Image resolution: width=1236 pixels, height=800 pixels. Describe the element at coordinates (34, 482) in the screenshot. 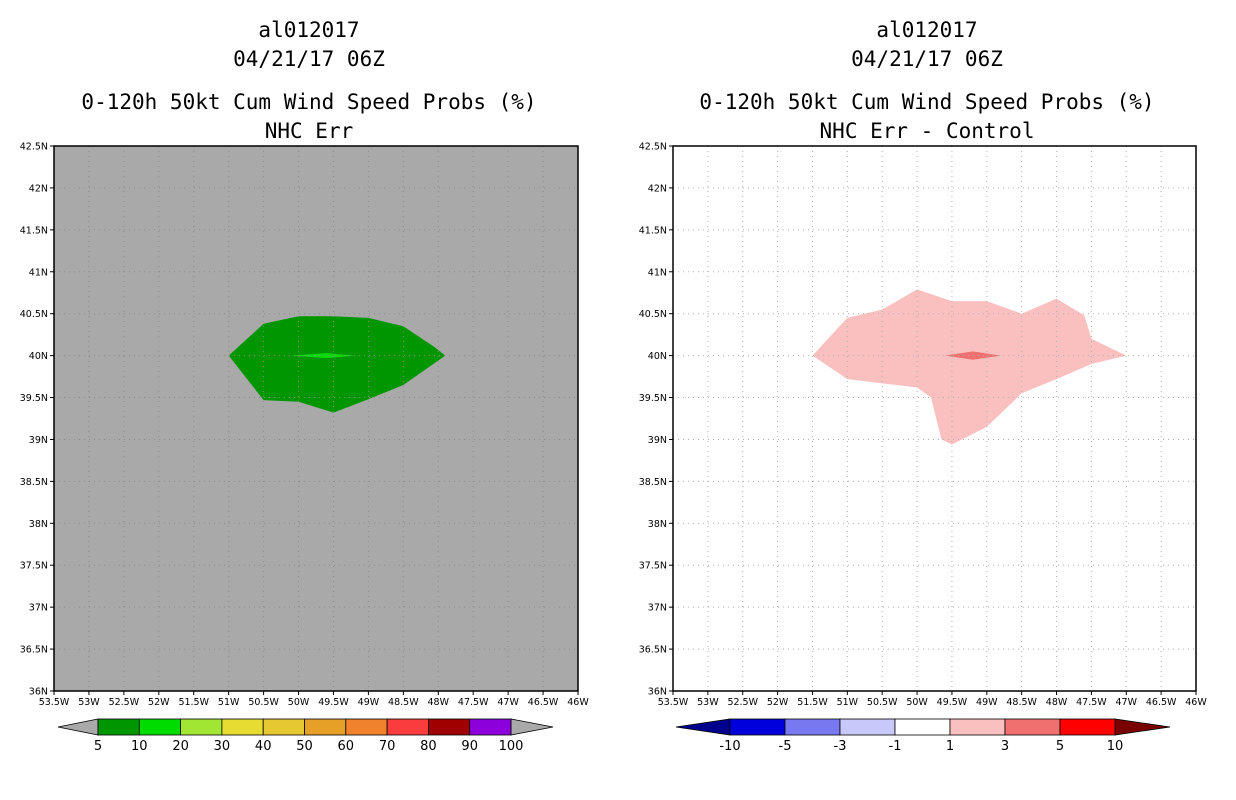

I see `chart-1-y-tick-label: 38.5N` at that location.